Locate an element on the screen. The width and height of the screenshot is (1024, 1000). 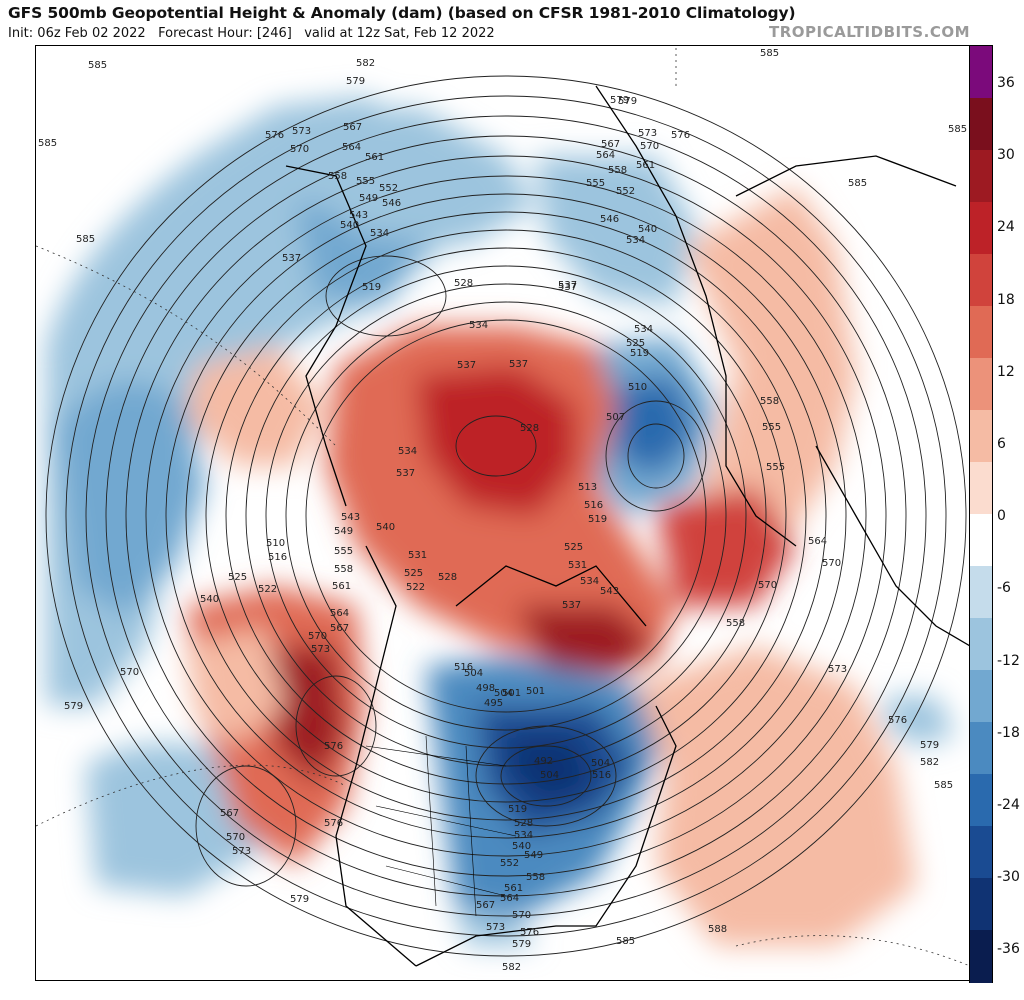
colorbar-tick-label: 6 is located at coordinates (1001, 444).